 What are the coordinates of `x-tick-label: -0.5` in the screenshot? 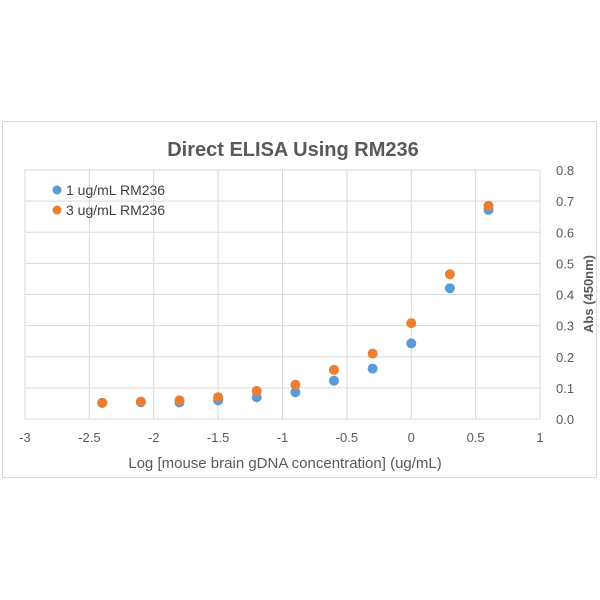 It's located at (347, 437).